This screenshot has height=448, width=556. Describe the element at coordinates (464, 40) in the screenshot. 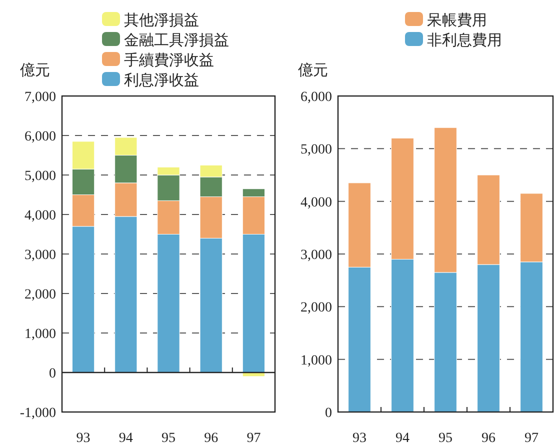

I see `legend-label: 非利息費用` at that location.